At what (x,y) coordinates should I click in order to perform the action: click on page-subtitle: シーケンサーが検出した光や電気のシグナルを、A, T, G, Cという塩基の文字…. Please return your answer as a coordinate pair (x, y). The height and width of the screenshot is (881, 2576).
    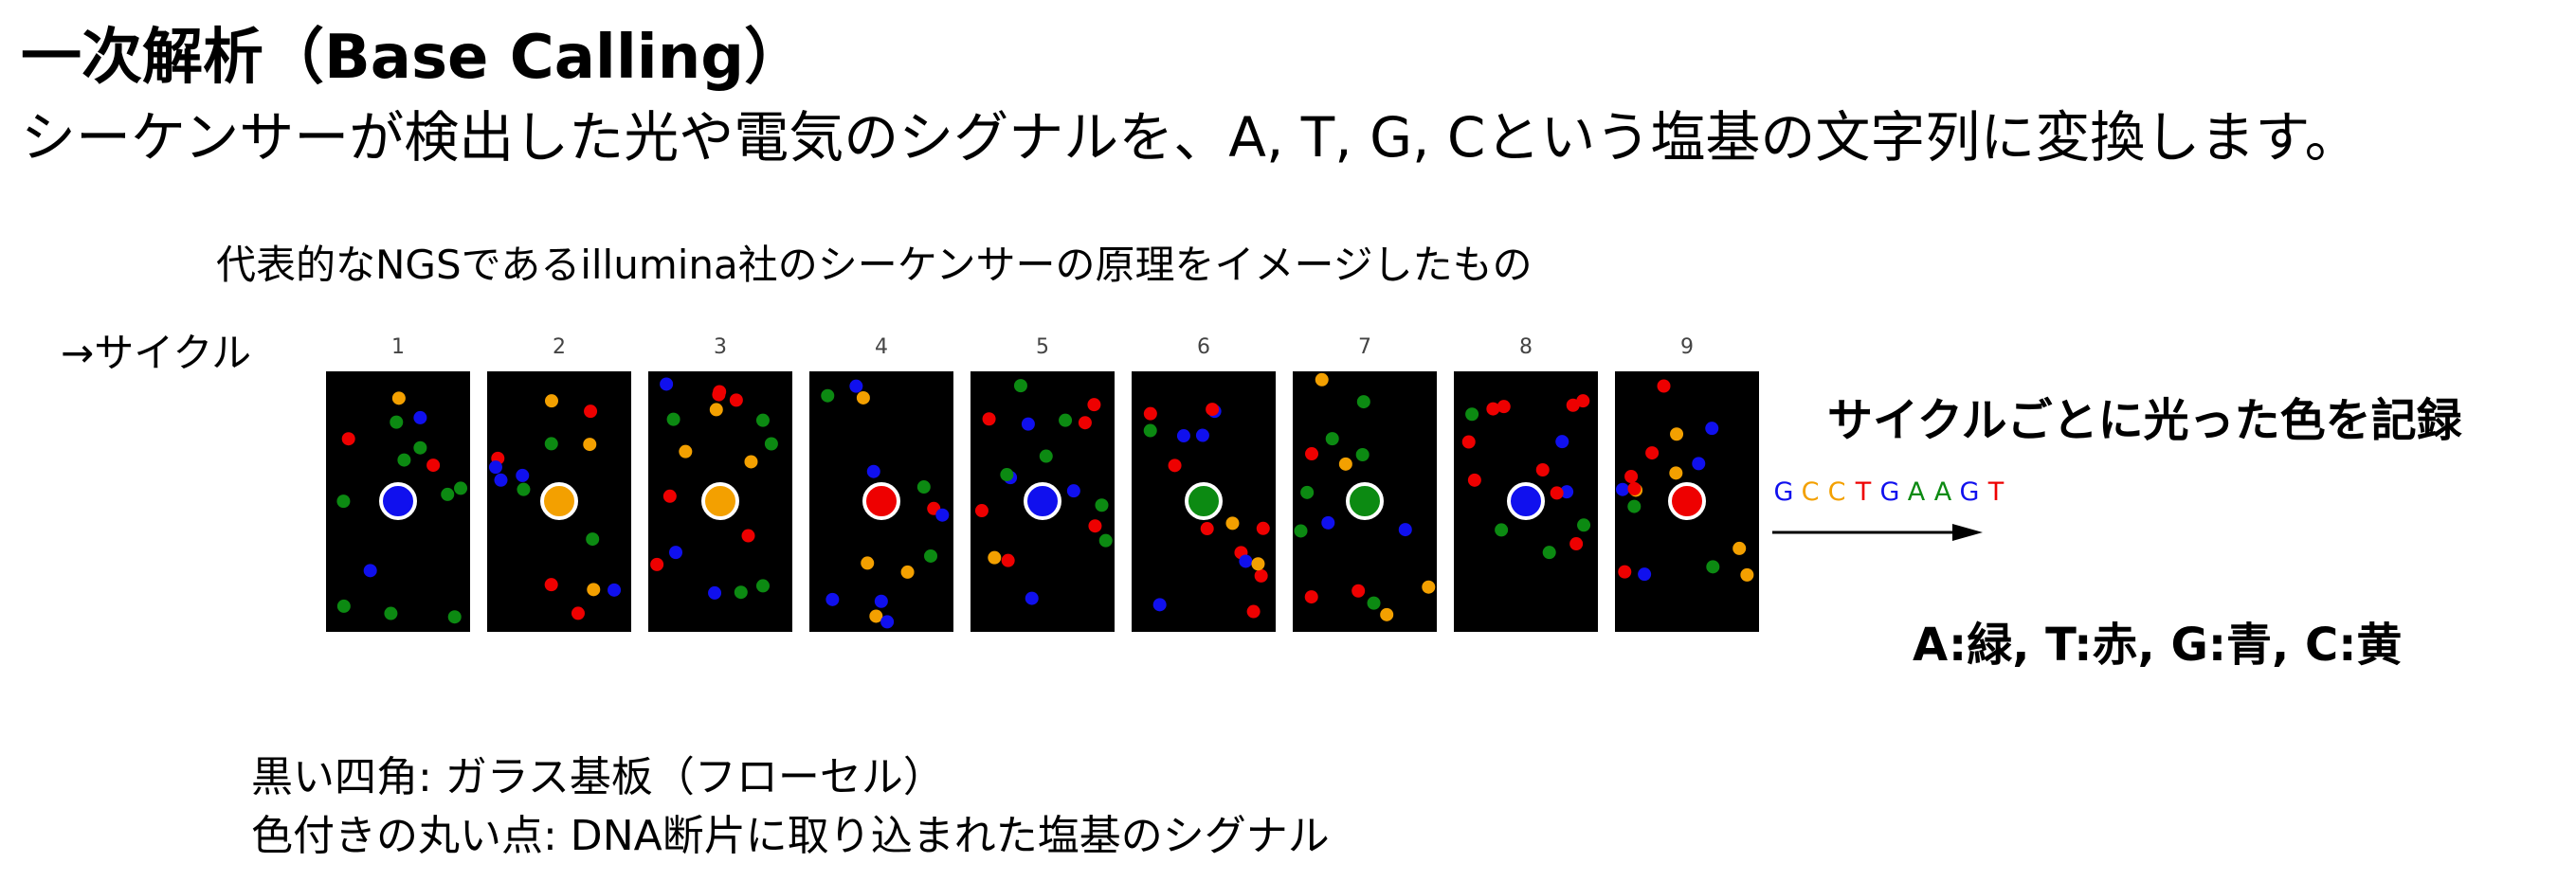
    Looking at the image, I should click on (1190, 137).